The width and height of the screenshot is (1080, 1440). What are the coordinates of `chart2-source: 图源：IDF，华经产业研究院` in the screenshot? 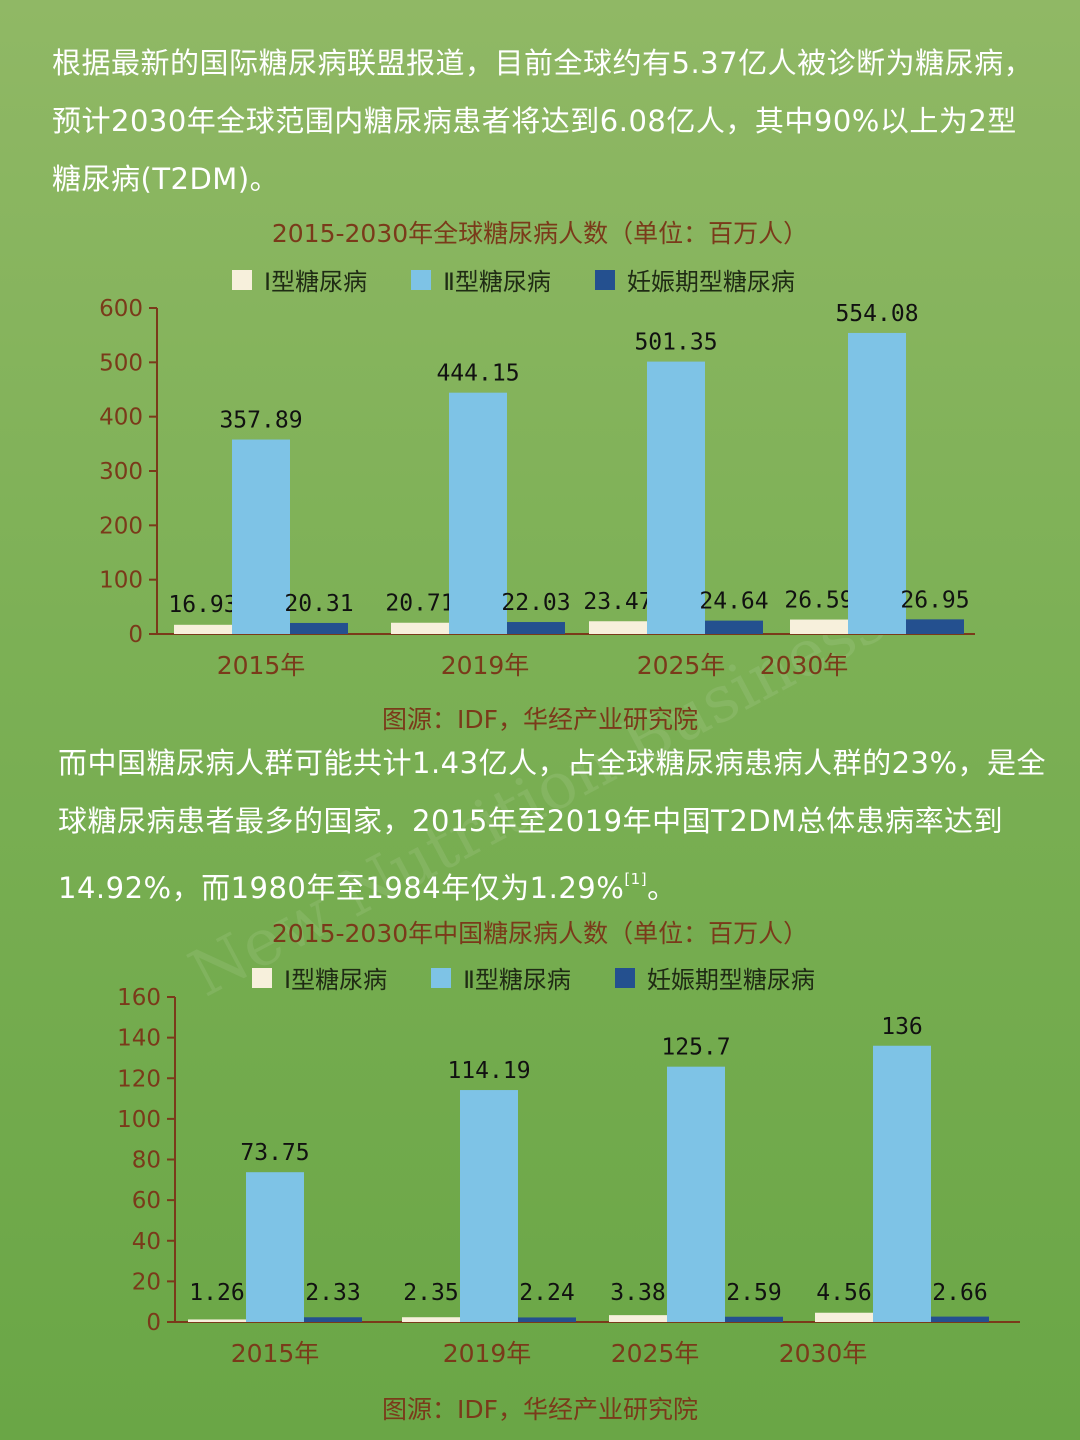 It's located at (539, 1409).